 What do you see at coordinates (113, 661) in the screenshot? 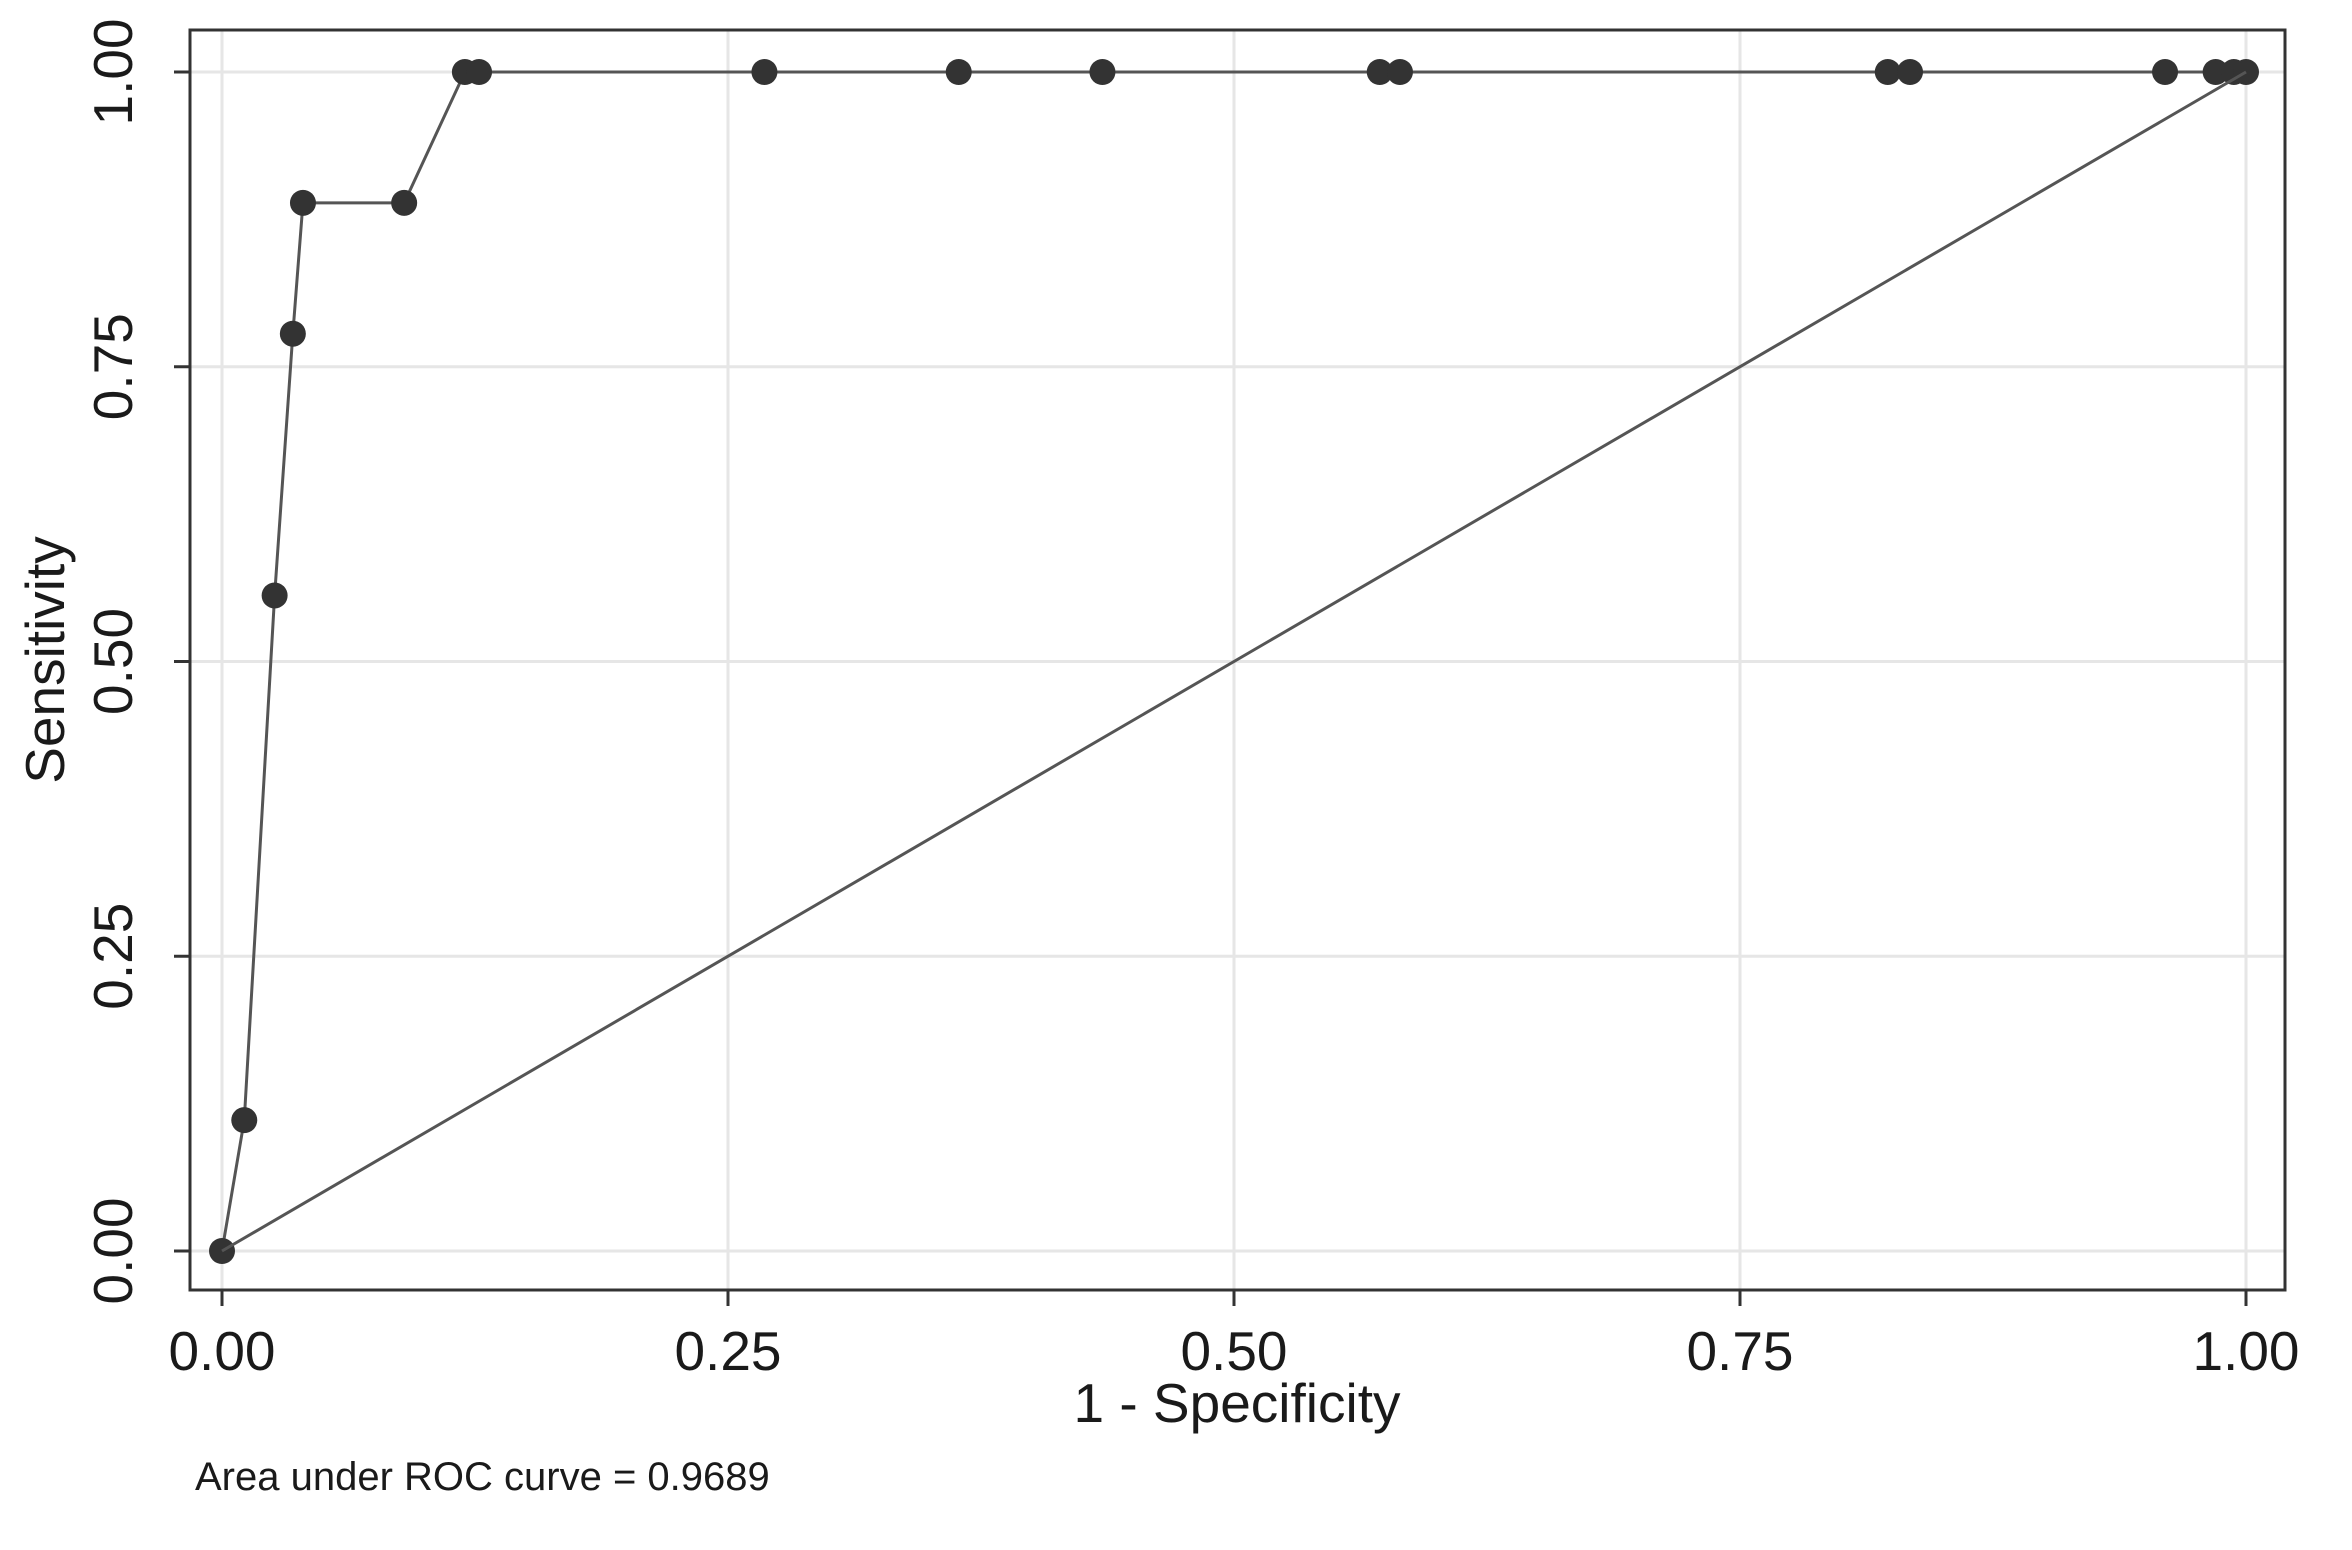
I see `y-tick-label: 0.50` at bounding box center [113, 661].